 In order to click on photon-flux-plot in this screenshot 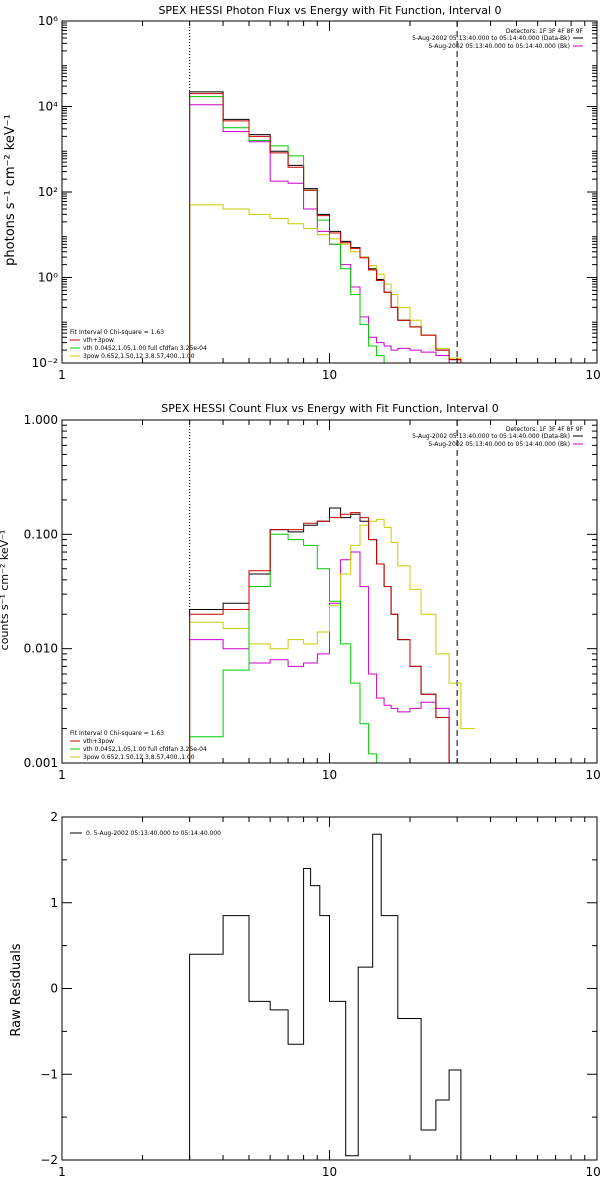, I will do `click(332, 192)`.